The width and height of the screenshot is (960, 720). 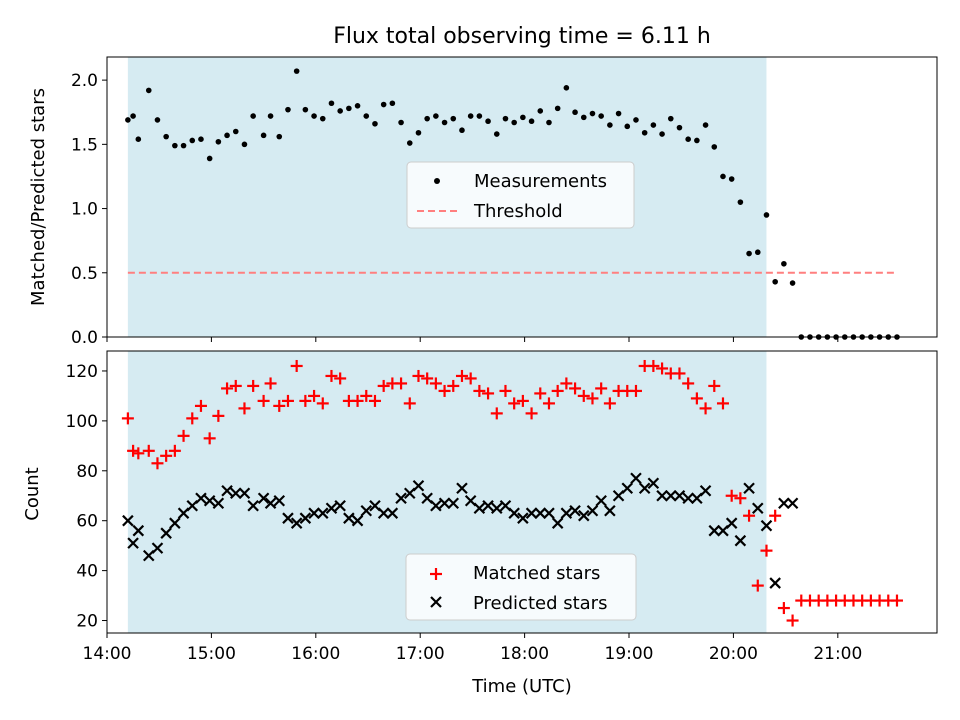 What do you see at coordinates (521, 587) in the screenshot?
I see `bottom-legend-box` at bounding box center [521, 587].